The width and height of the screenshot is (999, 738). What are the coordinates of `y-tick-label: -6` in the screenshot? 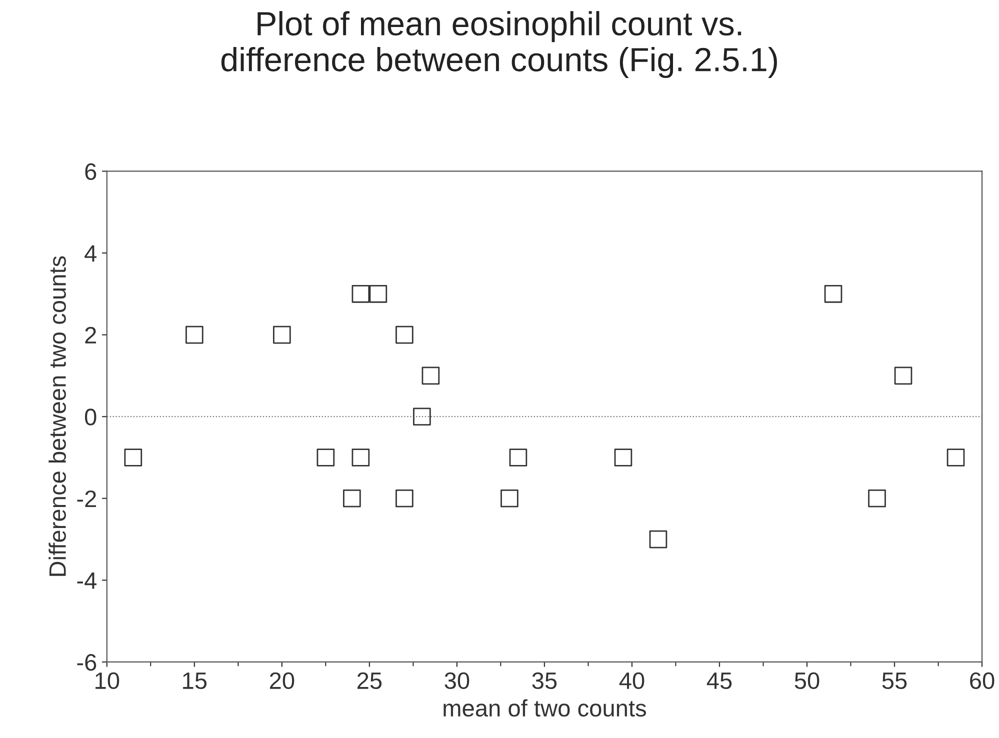 It's located at (86, 662).